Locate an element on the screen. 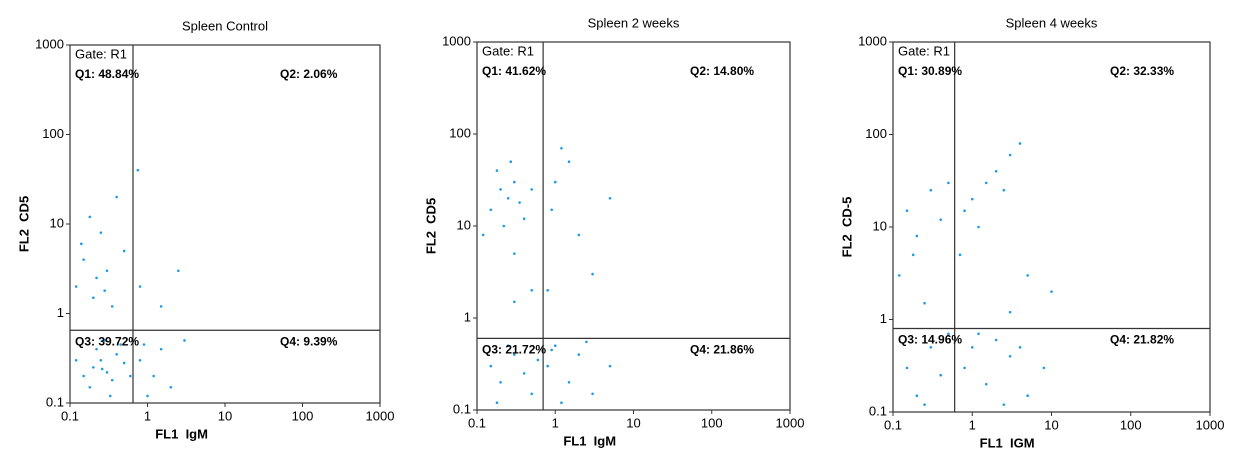 The image size is (1233, 469). chart-title: Spleen 4 weeks is located at coordinates (1052, 22).